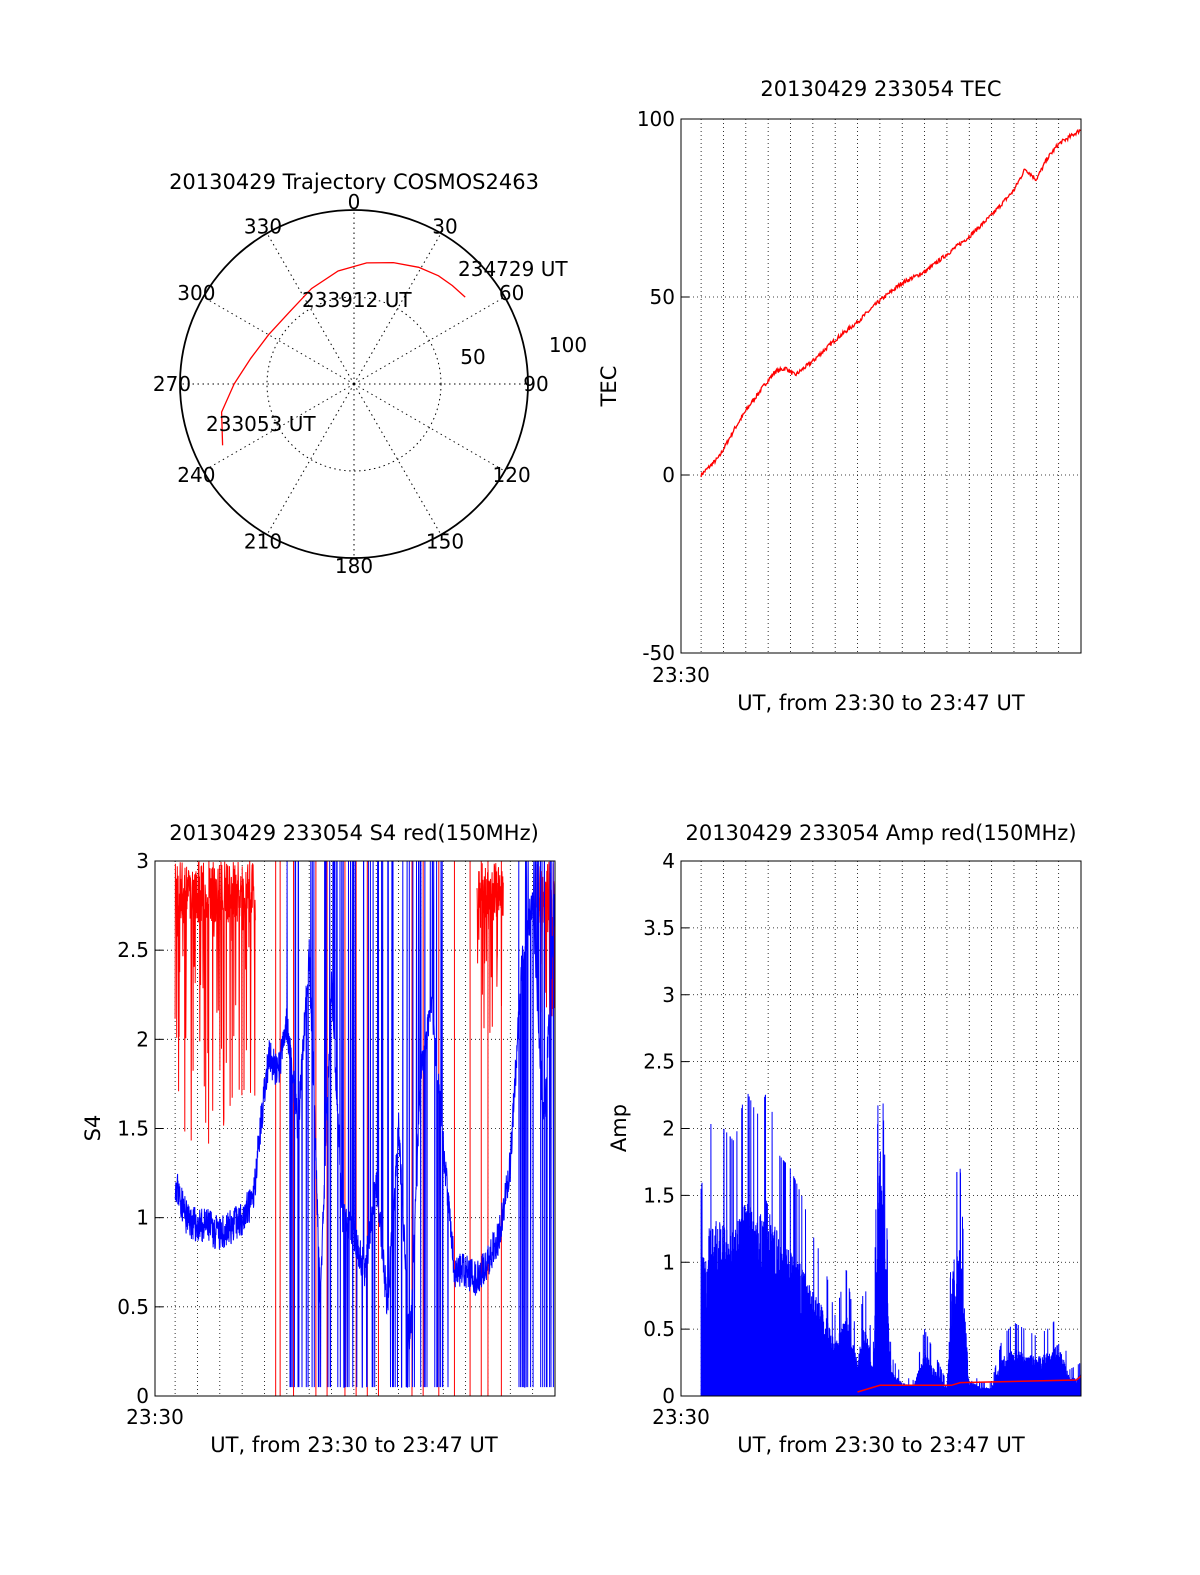 This screenshot has width=1200, height=1575. Describe the element at coordinates (619, 1128) in the screenshot. I see `amp-y-label: Amp` at that location.